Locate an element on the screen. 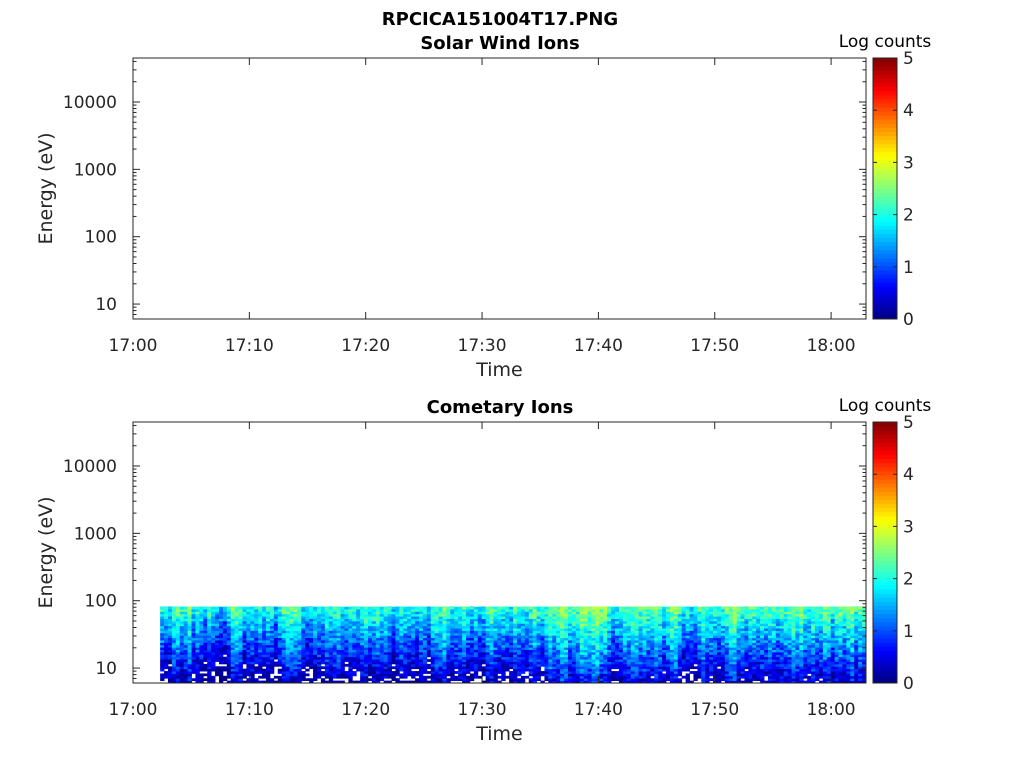  colorbar-segment is located at coordinates (885, 89).